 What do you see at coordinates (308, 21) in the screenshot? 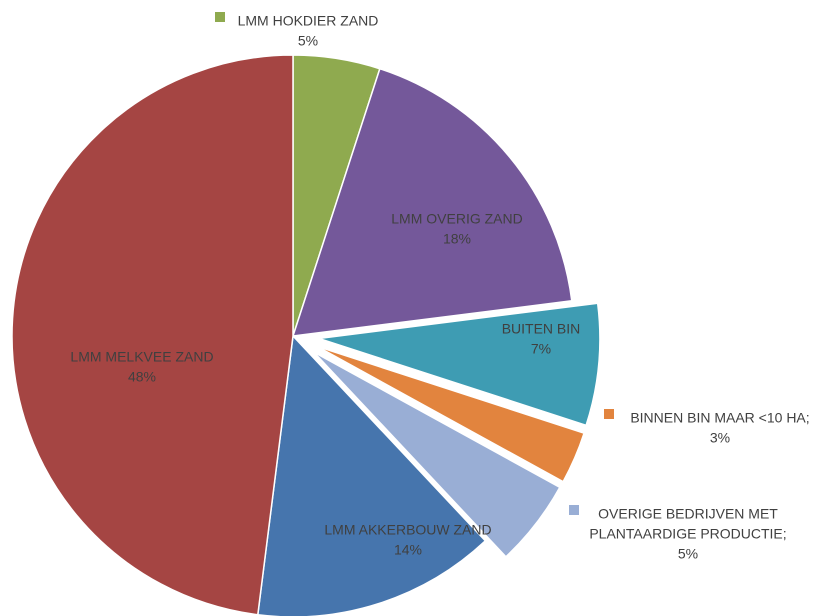
I see `slice-label-lmm-hokdier-zand-0: LMM HOKDIER ZAND` at bounding box center [308, 21].